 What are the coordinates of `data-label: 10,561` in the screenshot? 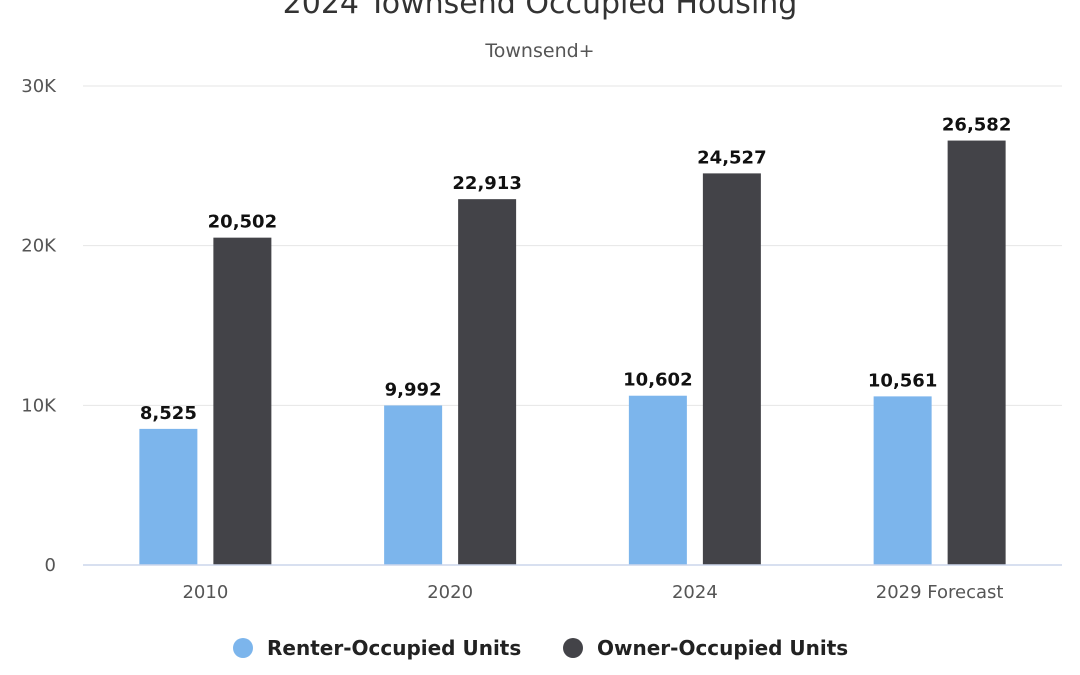 It's located at (902, 380).